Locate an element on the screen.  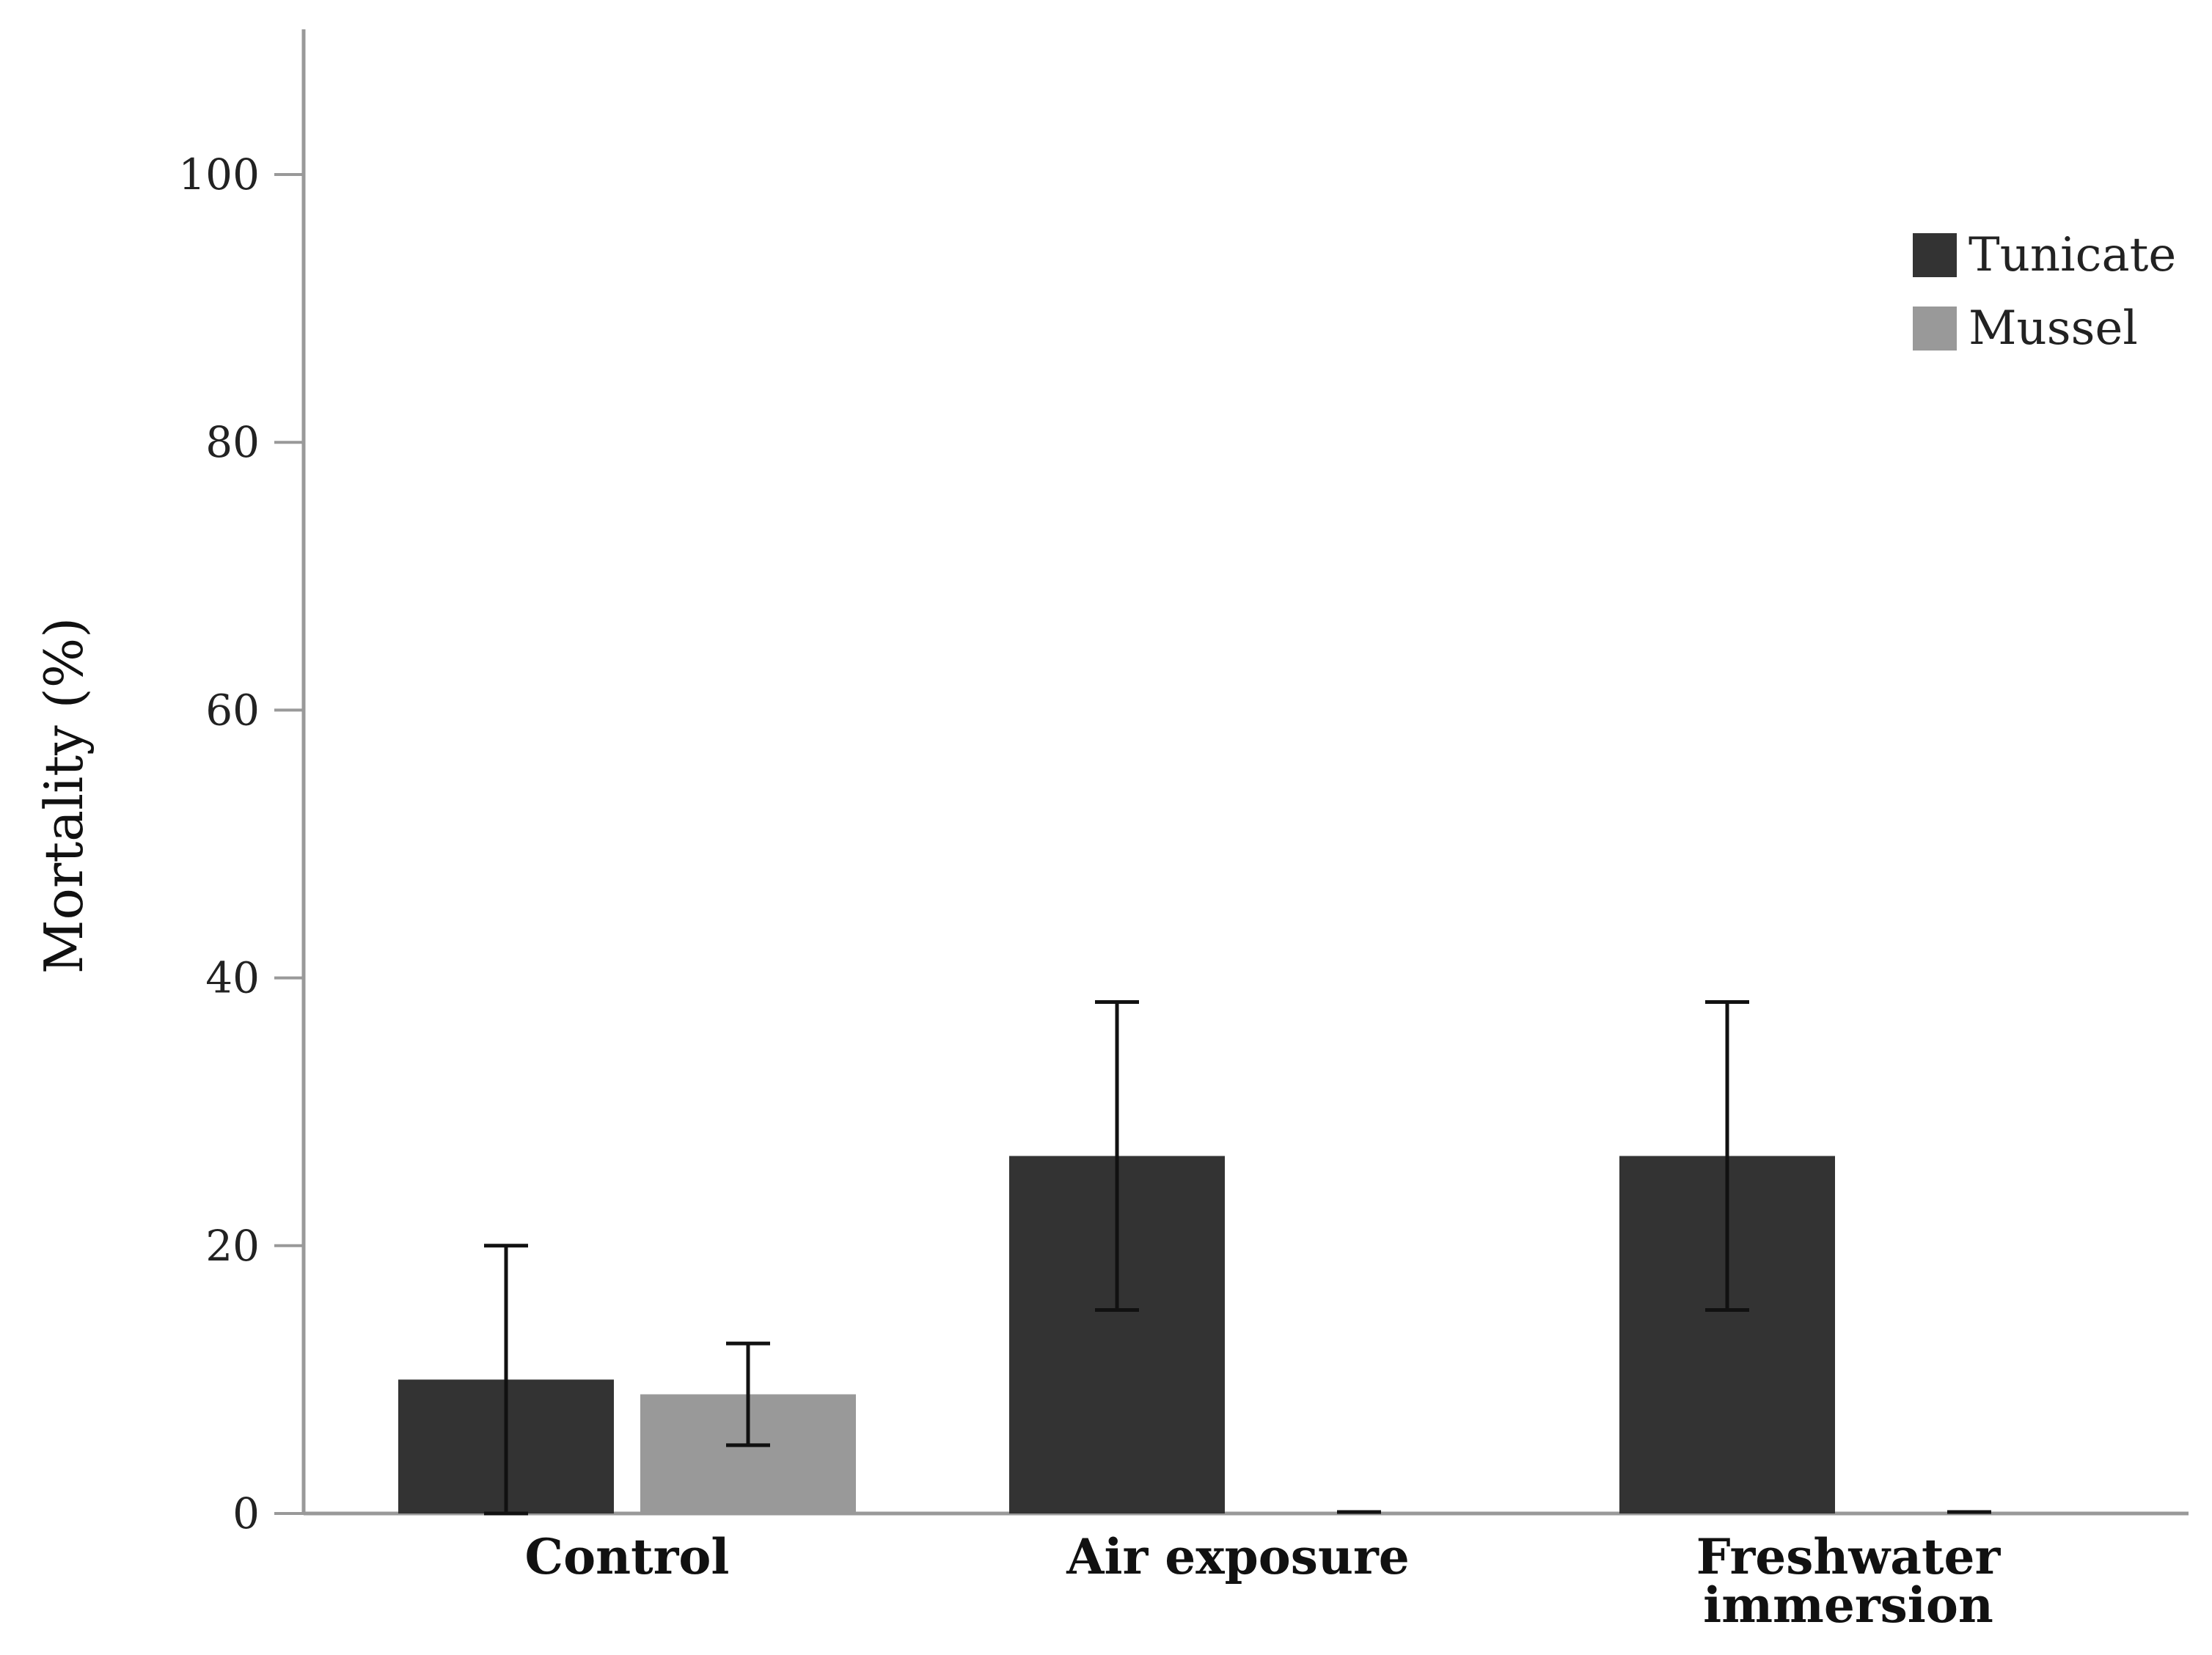
category-label: Air exposure is located at coordinates (1237, 1557).